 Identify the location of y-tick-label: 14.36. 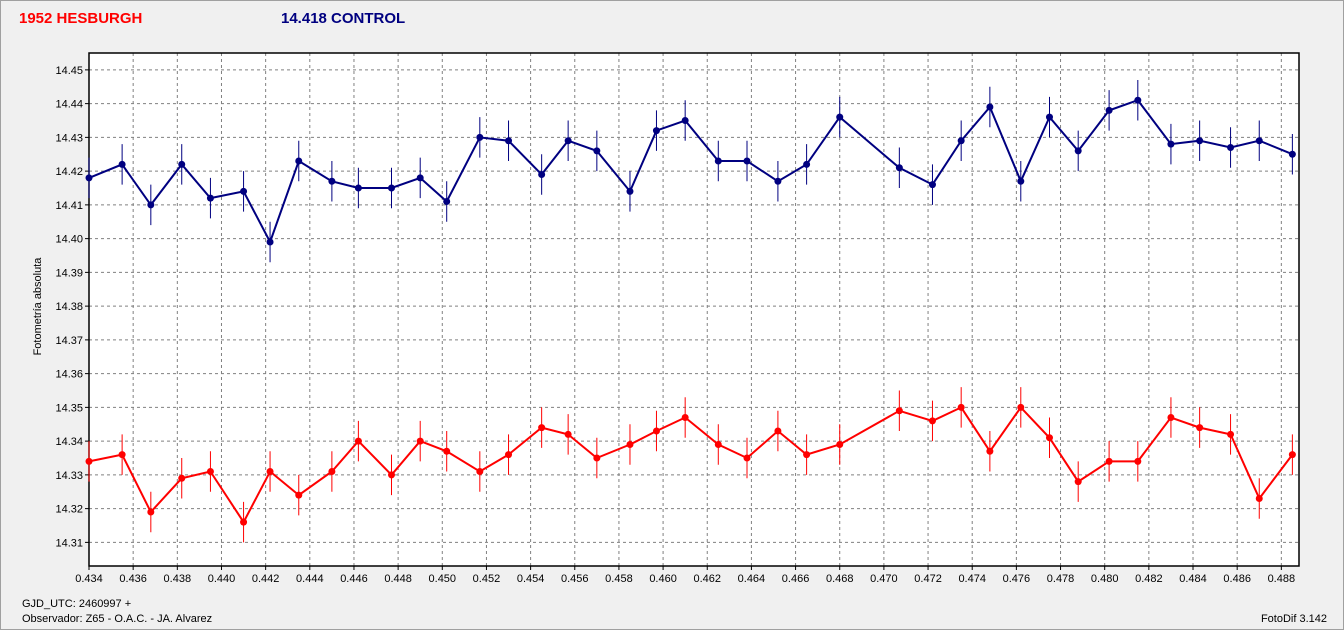
(69, 375).